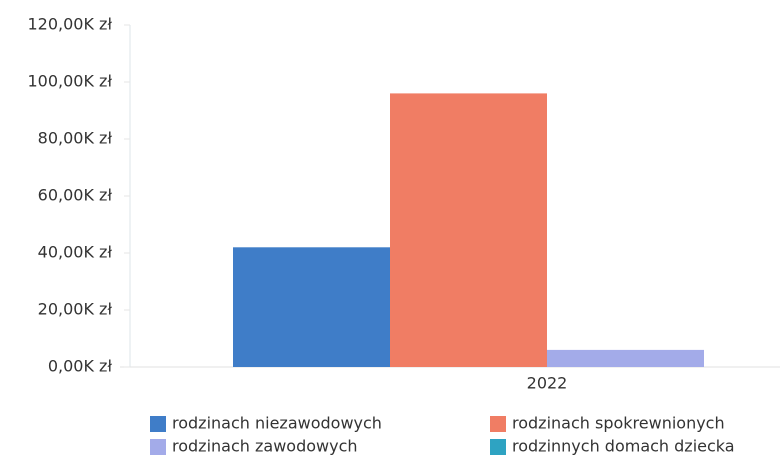  What do you see at coordinates (547, 383) in the screenshot?
I see `x-tick-label: 2022` at bounding box center [547, 383].